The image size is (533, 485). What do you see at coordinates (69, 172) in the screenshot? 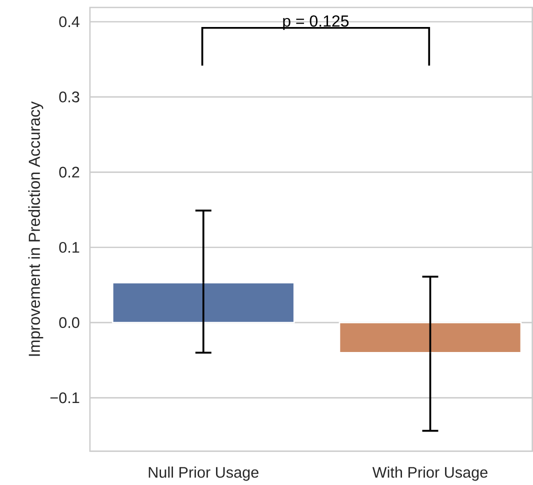
I see `y-tick-label: 0.2` at bounding box center [69, 172].